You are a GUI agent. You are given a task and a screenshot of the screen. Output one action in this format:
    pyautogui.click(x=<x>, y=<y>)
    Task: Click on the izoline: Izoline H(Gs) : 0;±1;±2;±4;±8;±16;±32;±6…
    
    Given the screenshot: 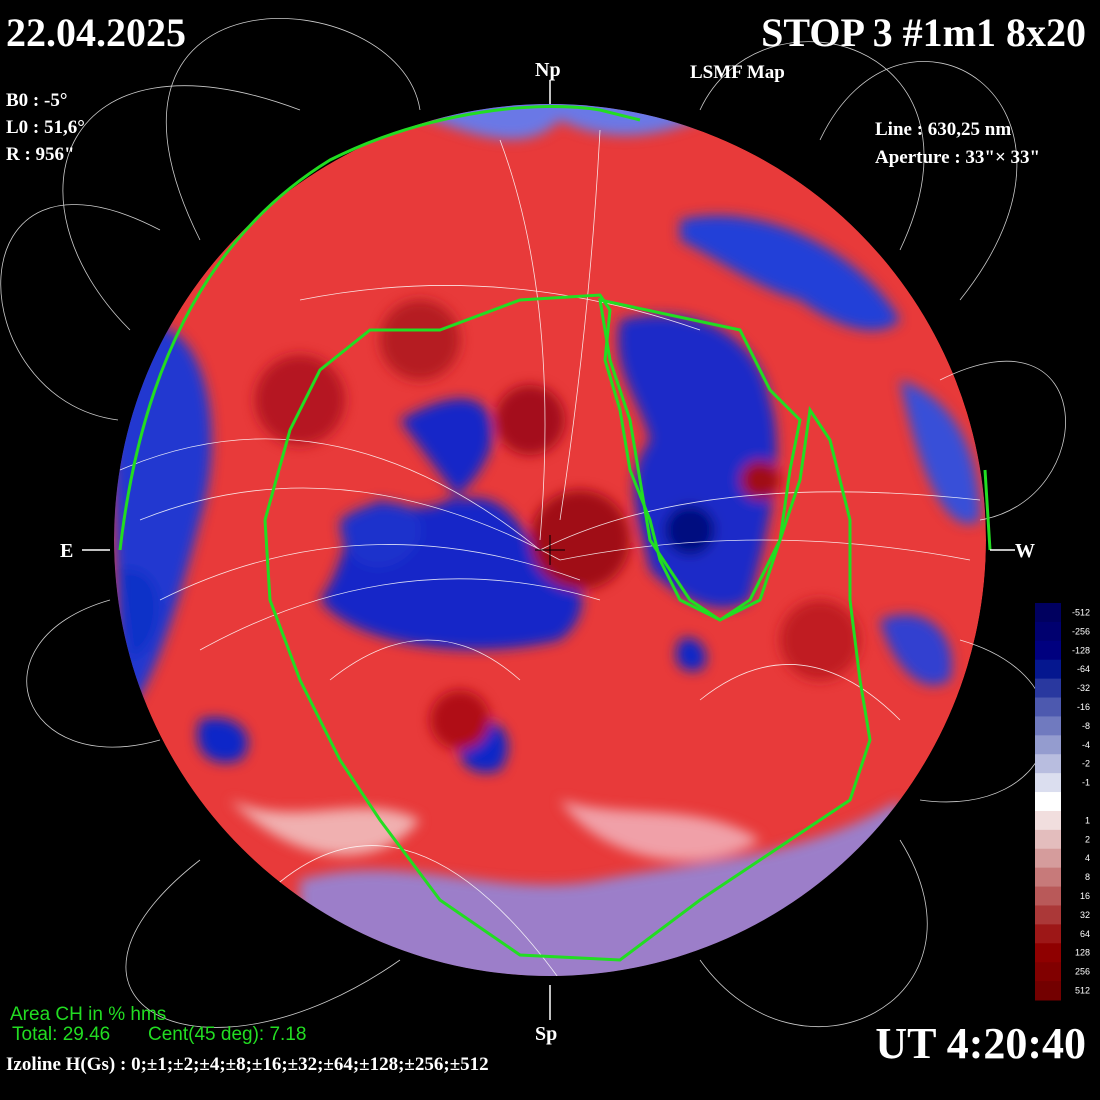 What is the action you would take?
    pyautogui.click(x=247, y=1064)
    